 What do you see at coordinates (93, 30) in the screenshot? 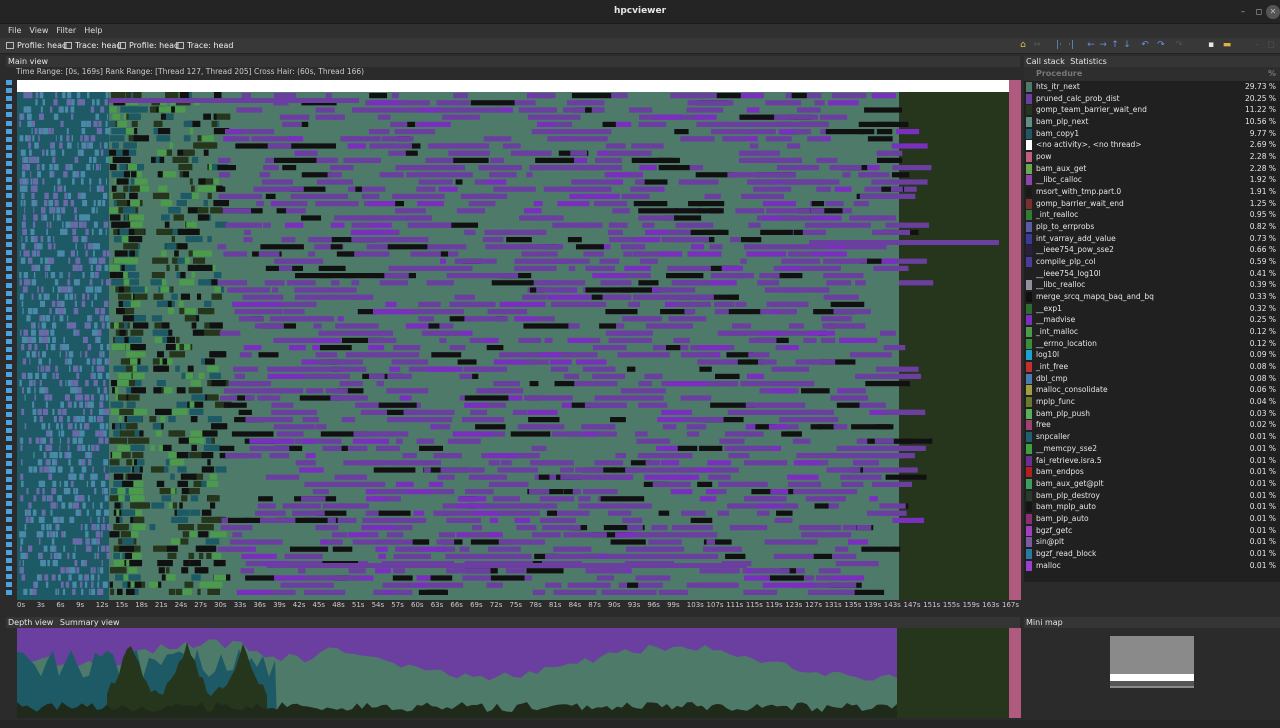
I see `menu-help: Help` at bounding box center [93, 30].